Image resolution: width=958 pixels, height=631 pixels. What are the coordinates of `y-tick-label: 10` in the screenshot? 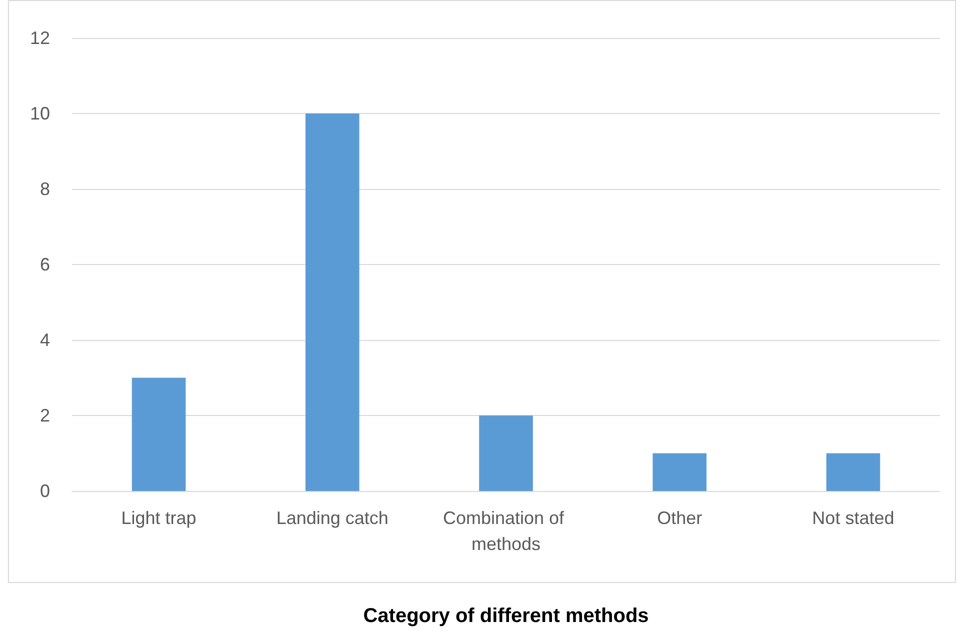 It's located at (40, 114).